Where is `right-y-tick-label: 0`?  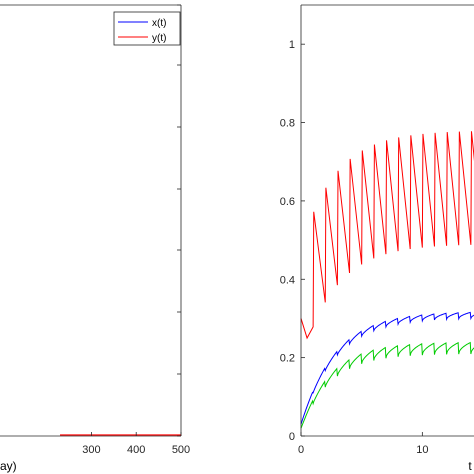 right-y-tick-label: 0 is located at coordinates (292, 437).